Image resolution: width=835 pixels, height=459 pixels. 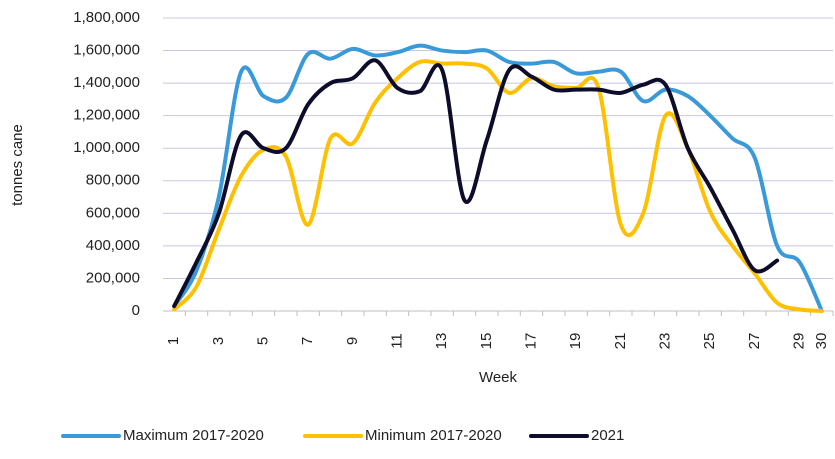 What do you see at coordinates (17, 165) in the screenshot?
I see `y-axis-title: tonnes cane` at bounding box center [17, 165].